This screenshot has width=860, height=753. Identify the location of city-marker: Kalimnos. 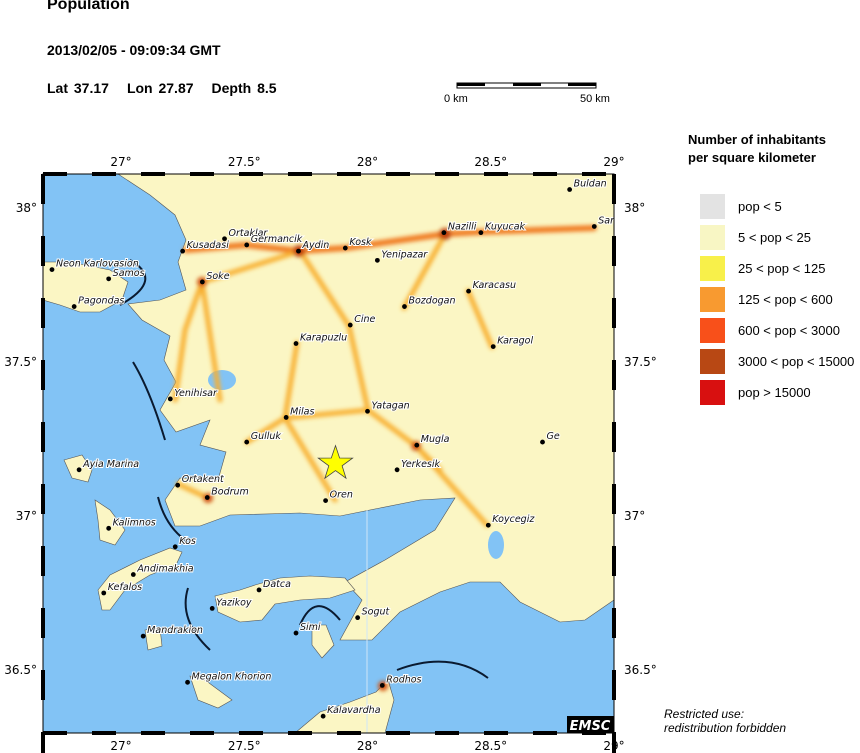
(131, 523).